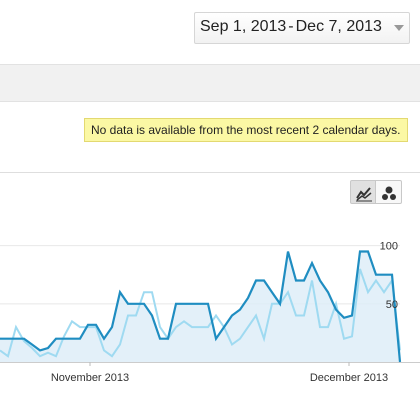  I want to click on date-range-picker: Sep 1, 2013- Dec 7, 2013, so click(302, 28).